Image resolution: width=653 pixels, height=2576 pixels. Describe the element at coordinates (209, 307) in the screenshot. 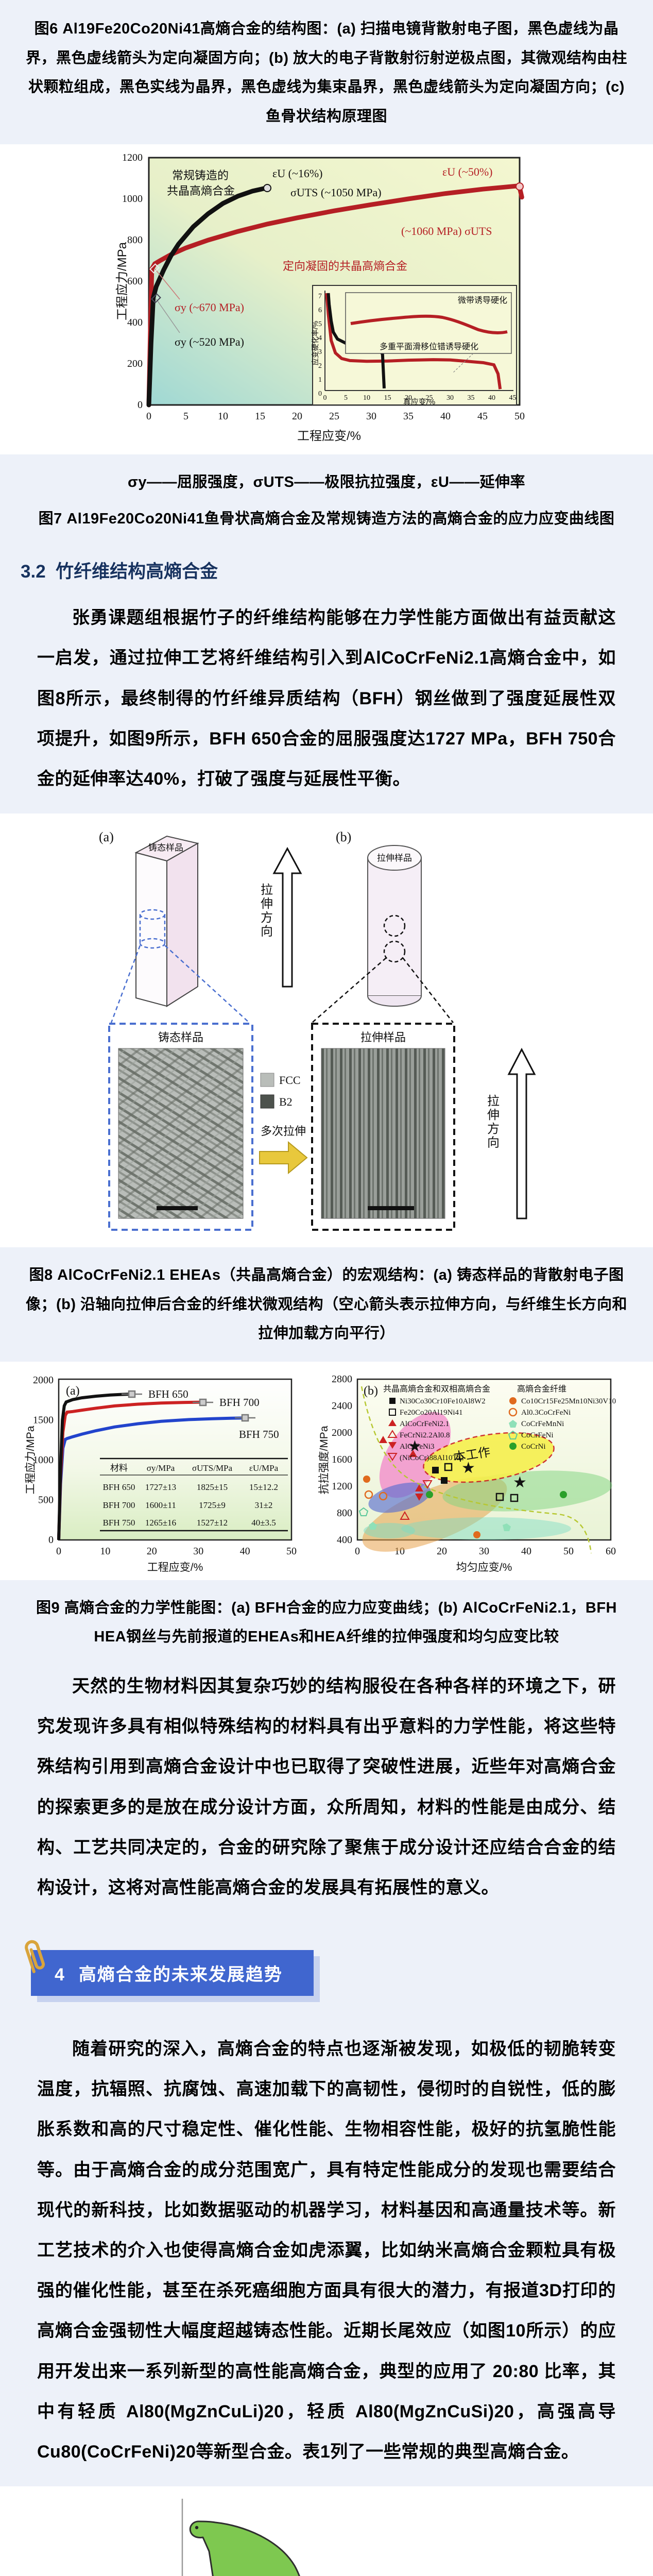

I see `fig7-sy670-label: σy (~670 MPa)` at that location.